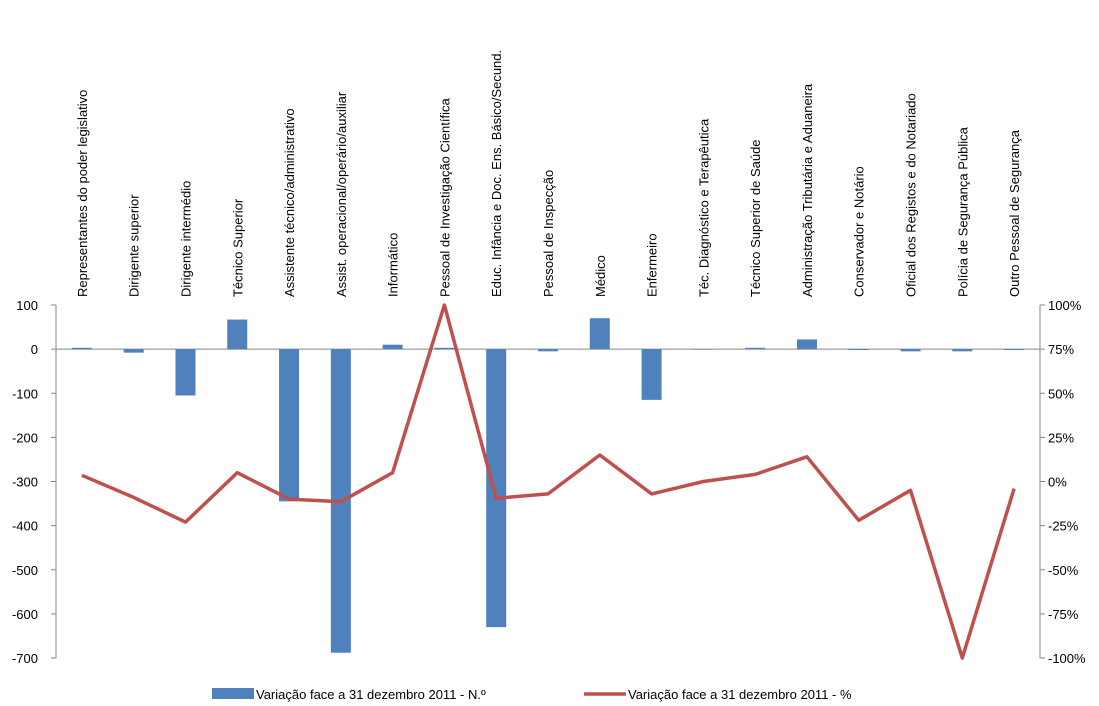  Describe the element at coordinates (25, 393) in the screenshot. I see `left-tick-label: -100` at that location.